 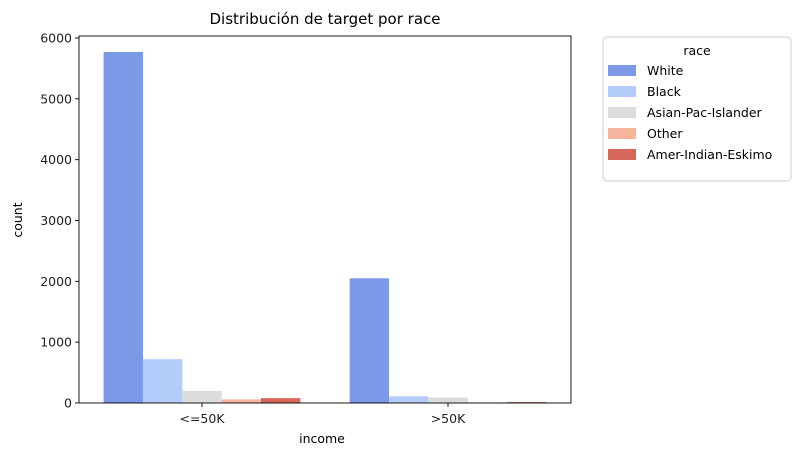 What do you see at coordinates (68, 403) in the screenshot?
I see `y-tick-label: 0` at bounding box center [68, 403].